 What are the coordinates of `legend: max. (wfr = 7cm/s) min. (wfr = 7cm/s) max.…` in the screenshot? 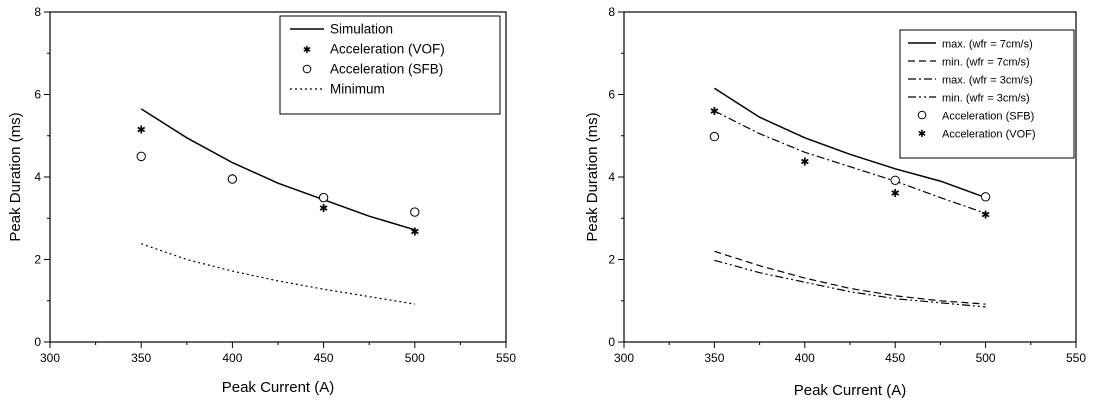 It's located at (987, 94).